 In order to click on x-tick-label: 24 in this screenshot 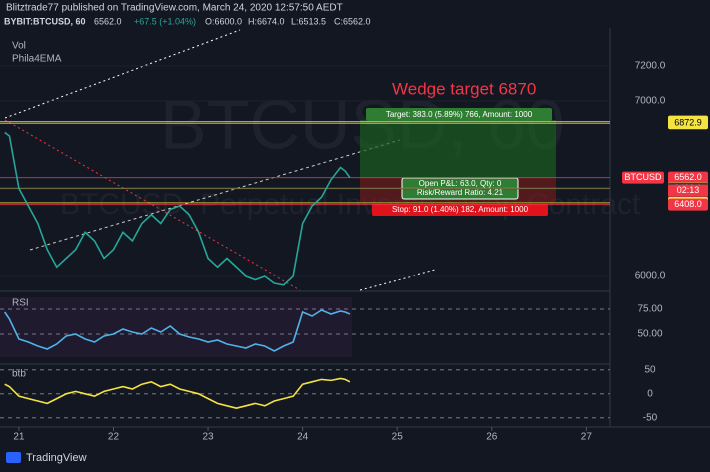, I will do `click(303, 437)`.